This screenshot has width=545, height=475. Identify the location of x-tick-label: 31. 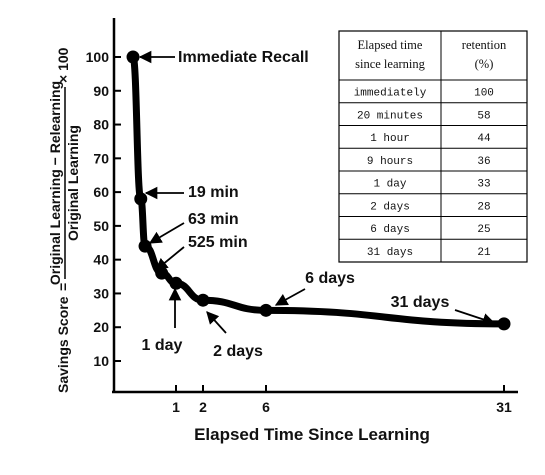
(504, 407).